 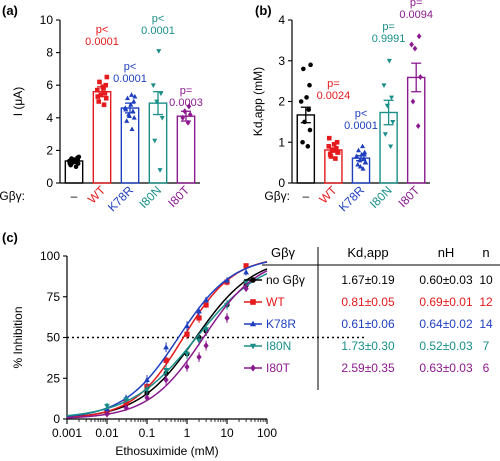 What do you see at coordinates (368, 346) in the screenshot?
I see `table-cell-kd: 1.73±0.30` at bounding box center [368, 346].